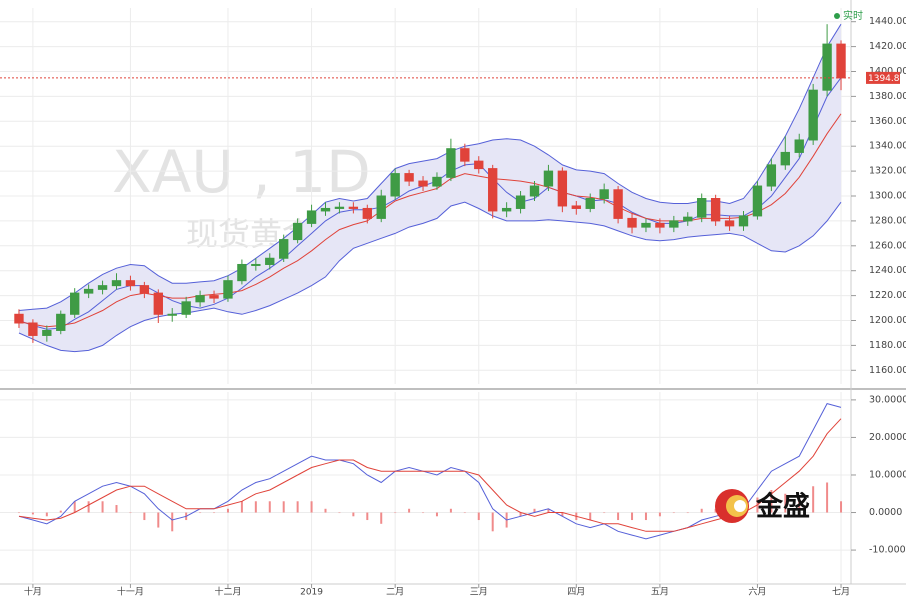  What do you see at coordinates (660, 592) in the screenshot?
I see `x-tick-label: 五月` at bounding box center [660, 592].